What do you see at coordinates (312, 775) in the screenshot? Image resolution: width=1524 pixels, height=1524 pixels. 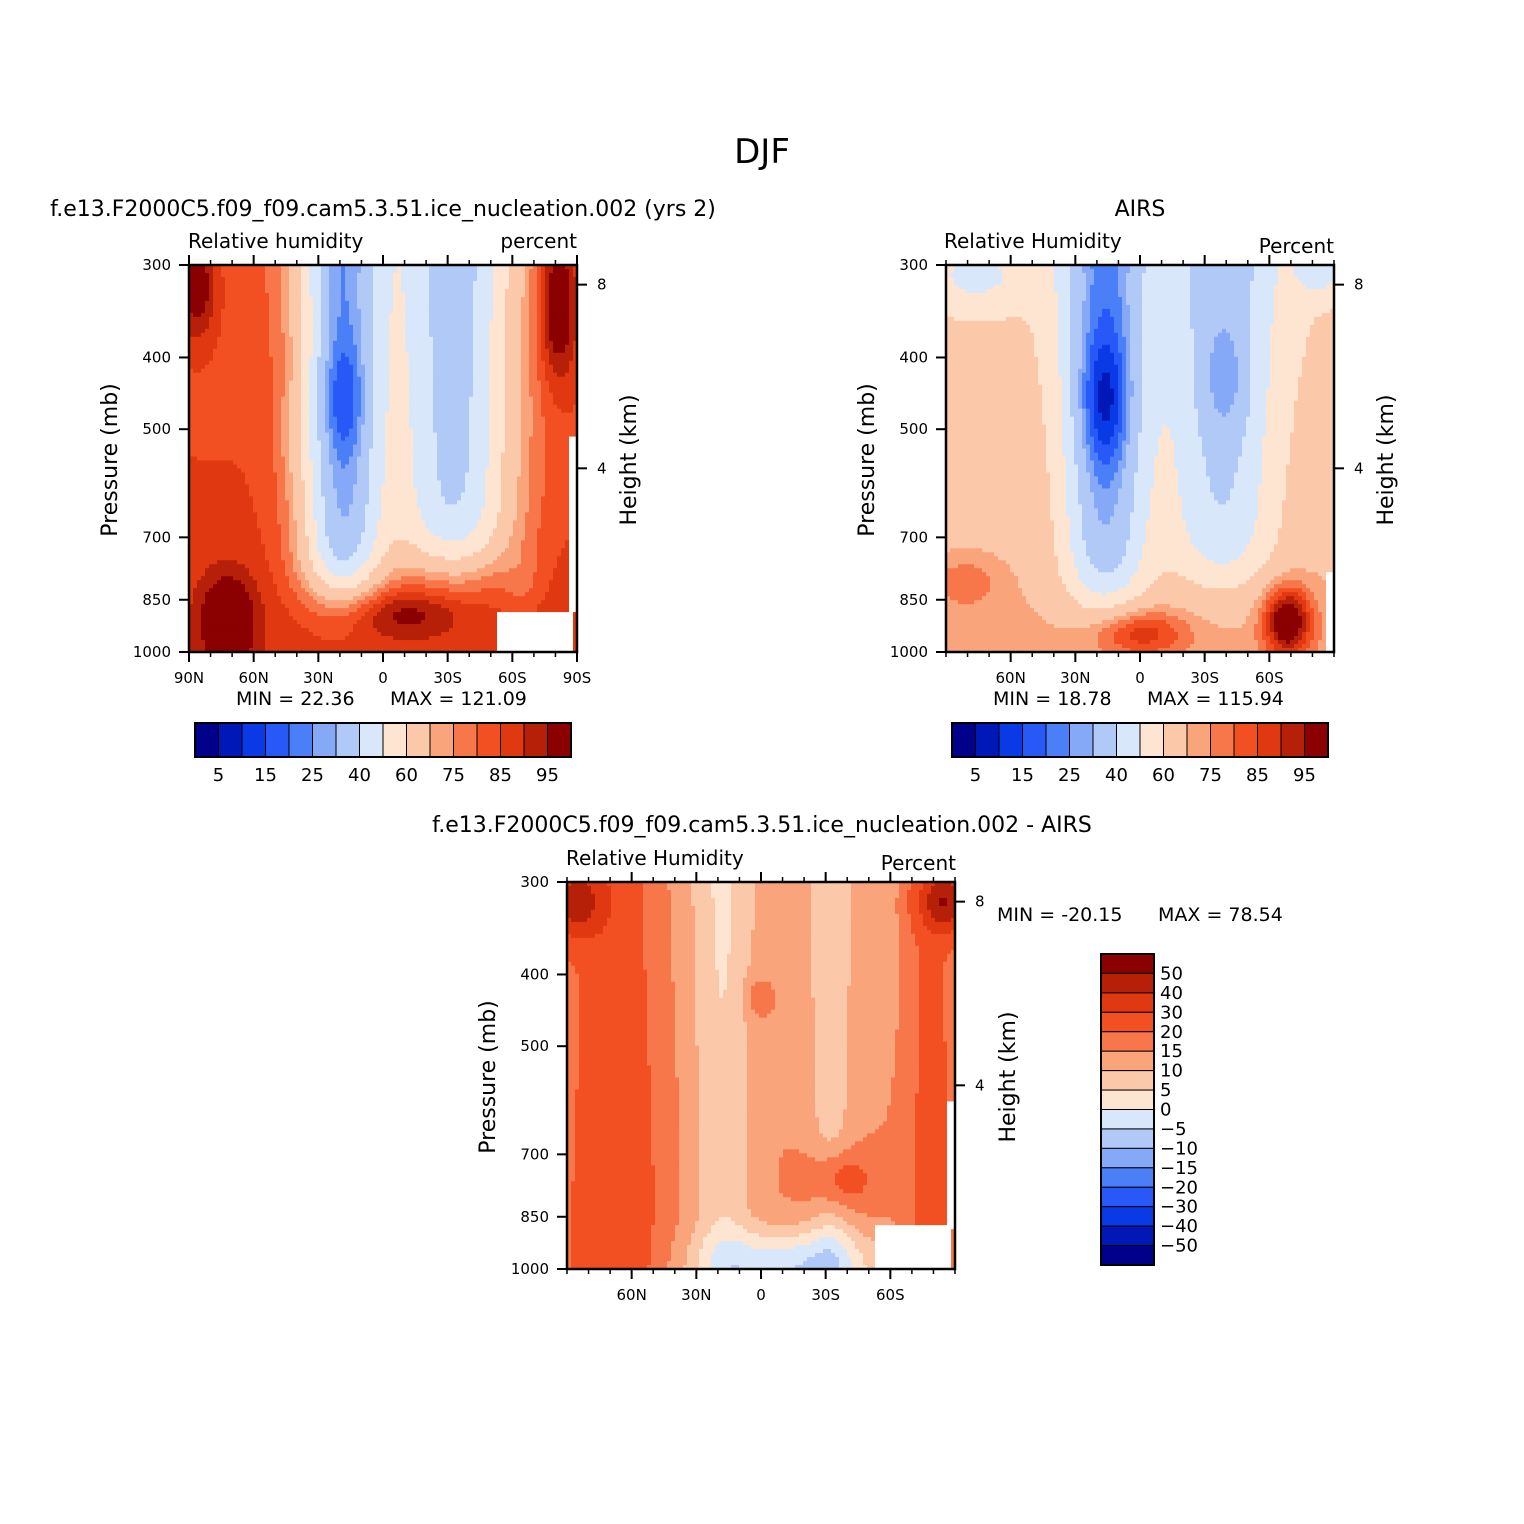 I see `colorbar-label: 25` at bounding box center [312, 775].